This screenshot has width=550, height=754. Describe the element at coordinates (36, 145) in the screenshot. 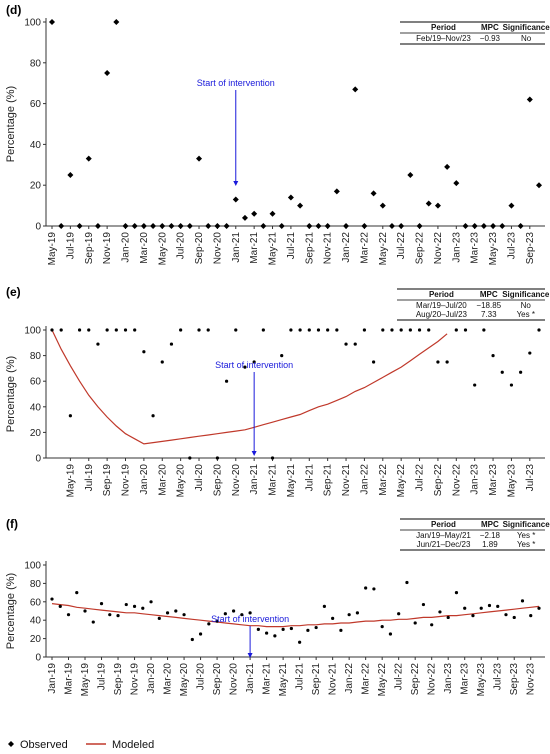

I see `y-tick-label: 40` at that location.